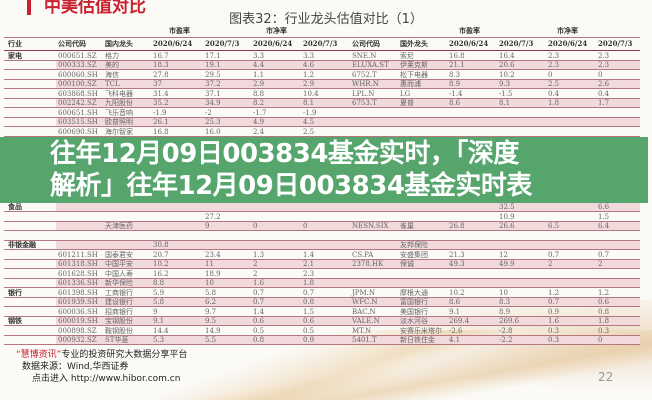 The height and width of the screenshot is (400, 652). I want to click on table-cell: 2.1, so click(309, 264).